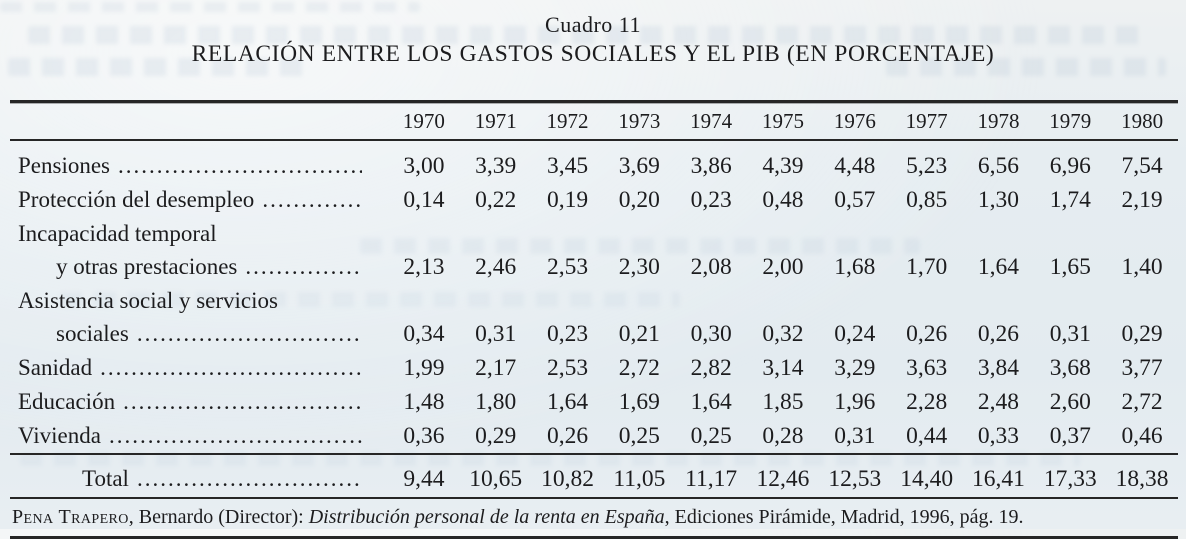 This screenshot has width=1186, height=539. I want to click on cell-value: 11,05, so click(639, 479).